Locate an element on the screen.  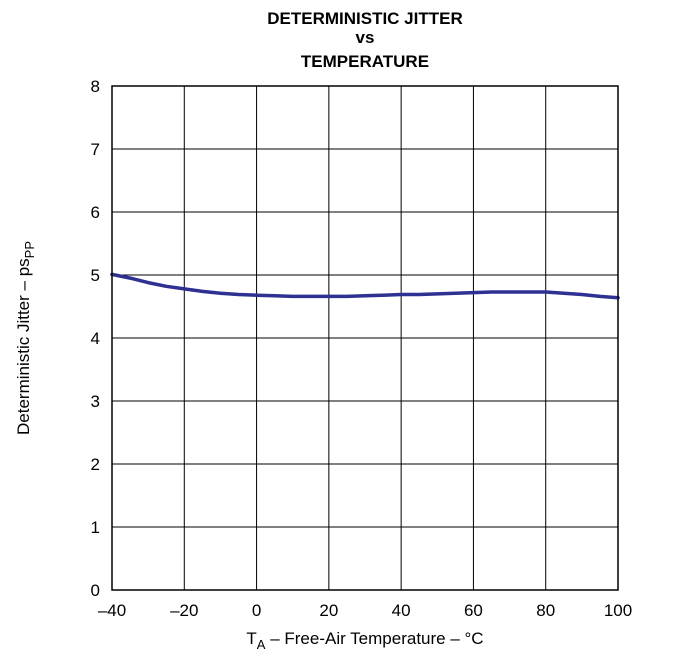
x-tick-label: 0 is located at coordinates (256, 610).